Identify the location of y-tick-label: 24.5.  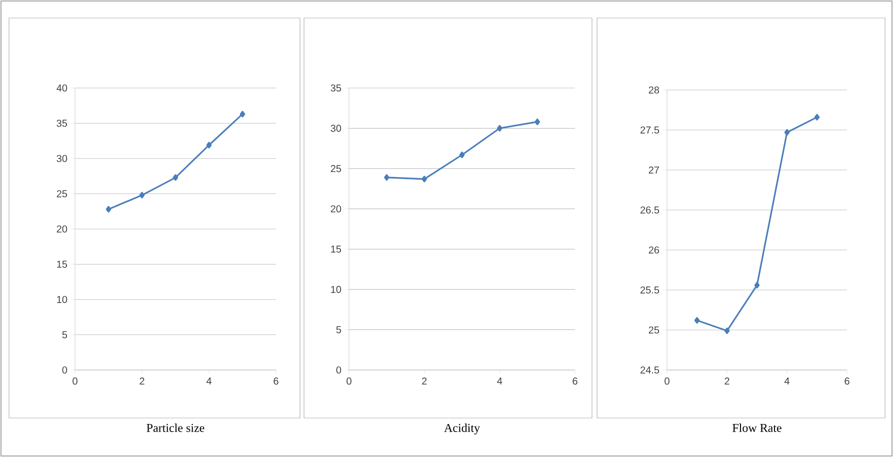
(650, 370).